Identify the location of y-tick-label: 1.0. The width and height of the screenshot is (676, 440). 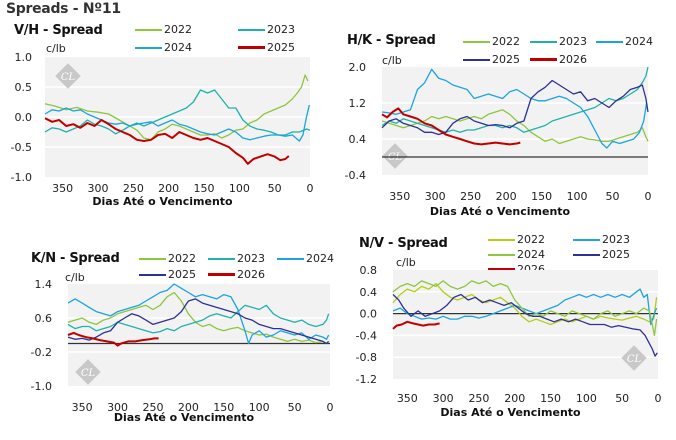
(24, 57).